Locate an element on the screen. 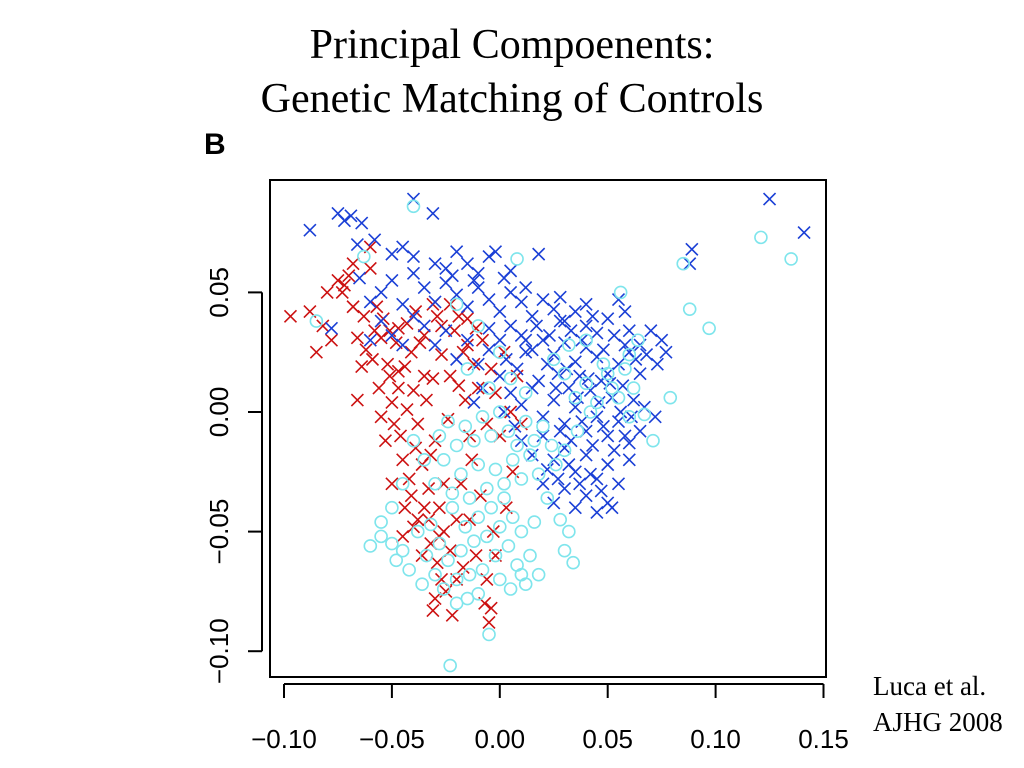 This screenshot has width=1024, height=768. x-axis: −0.10 −0.05 0.00 0.05 0.10 0.15 is located at coordinates (550, 718).